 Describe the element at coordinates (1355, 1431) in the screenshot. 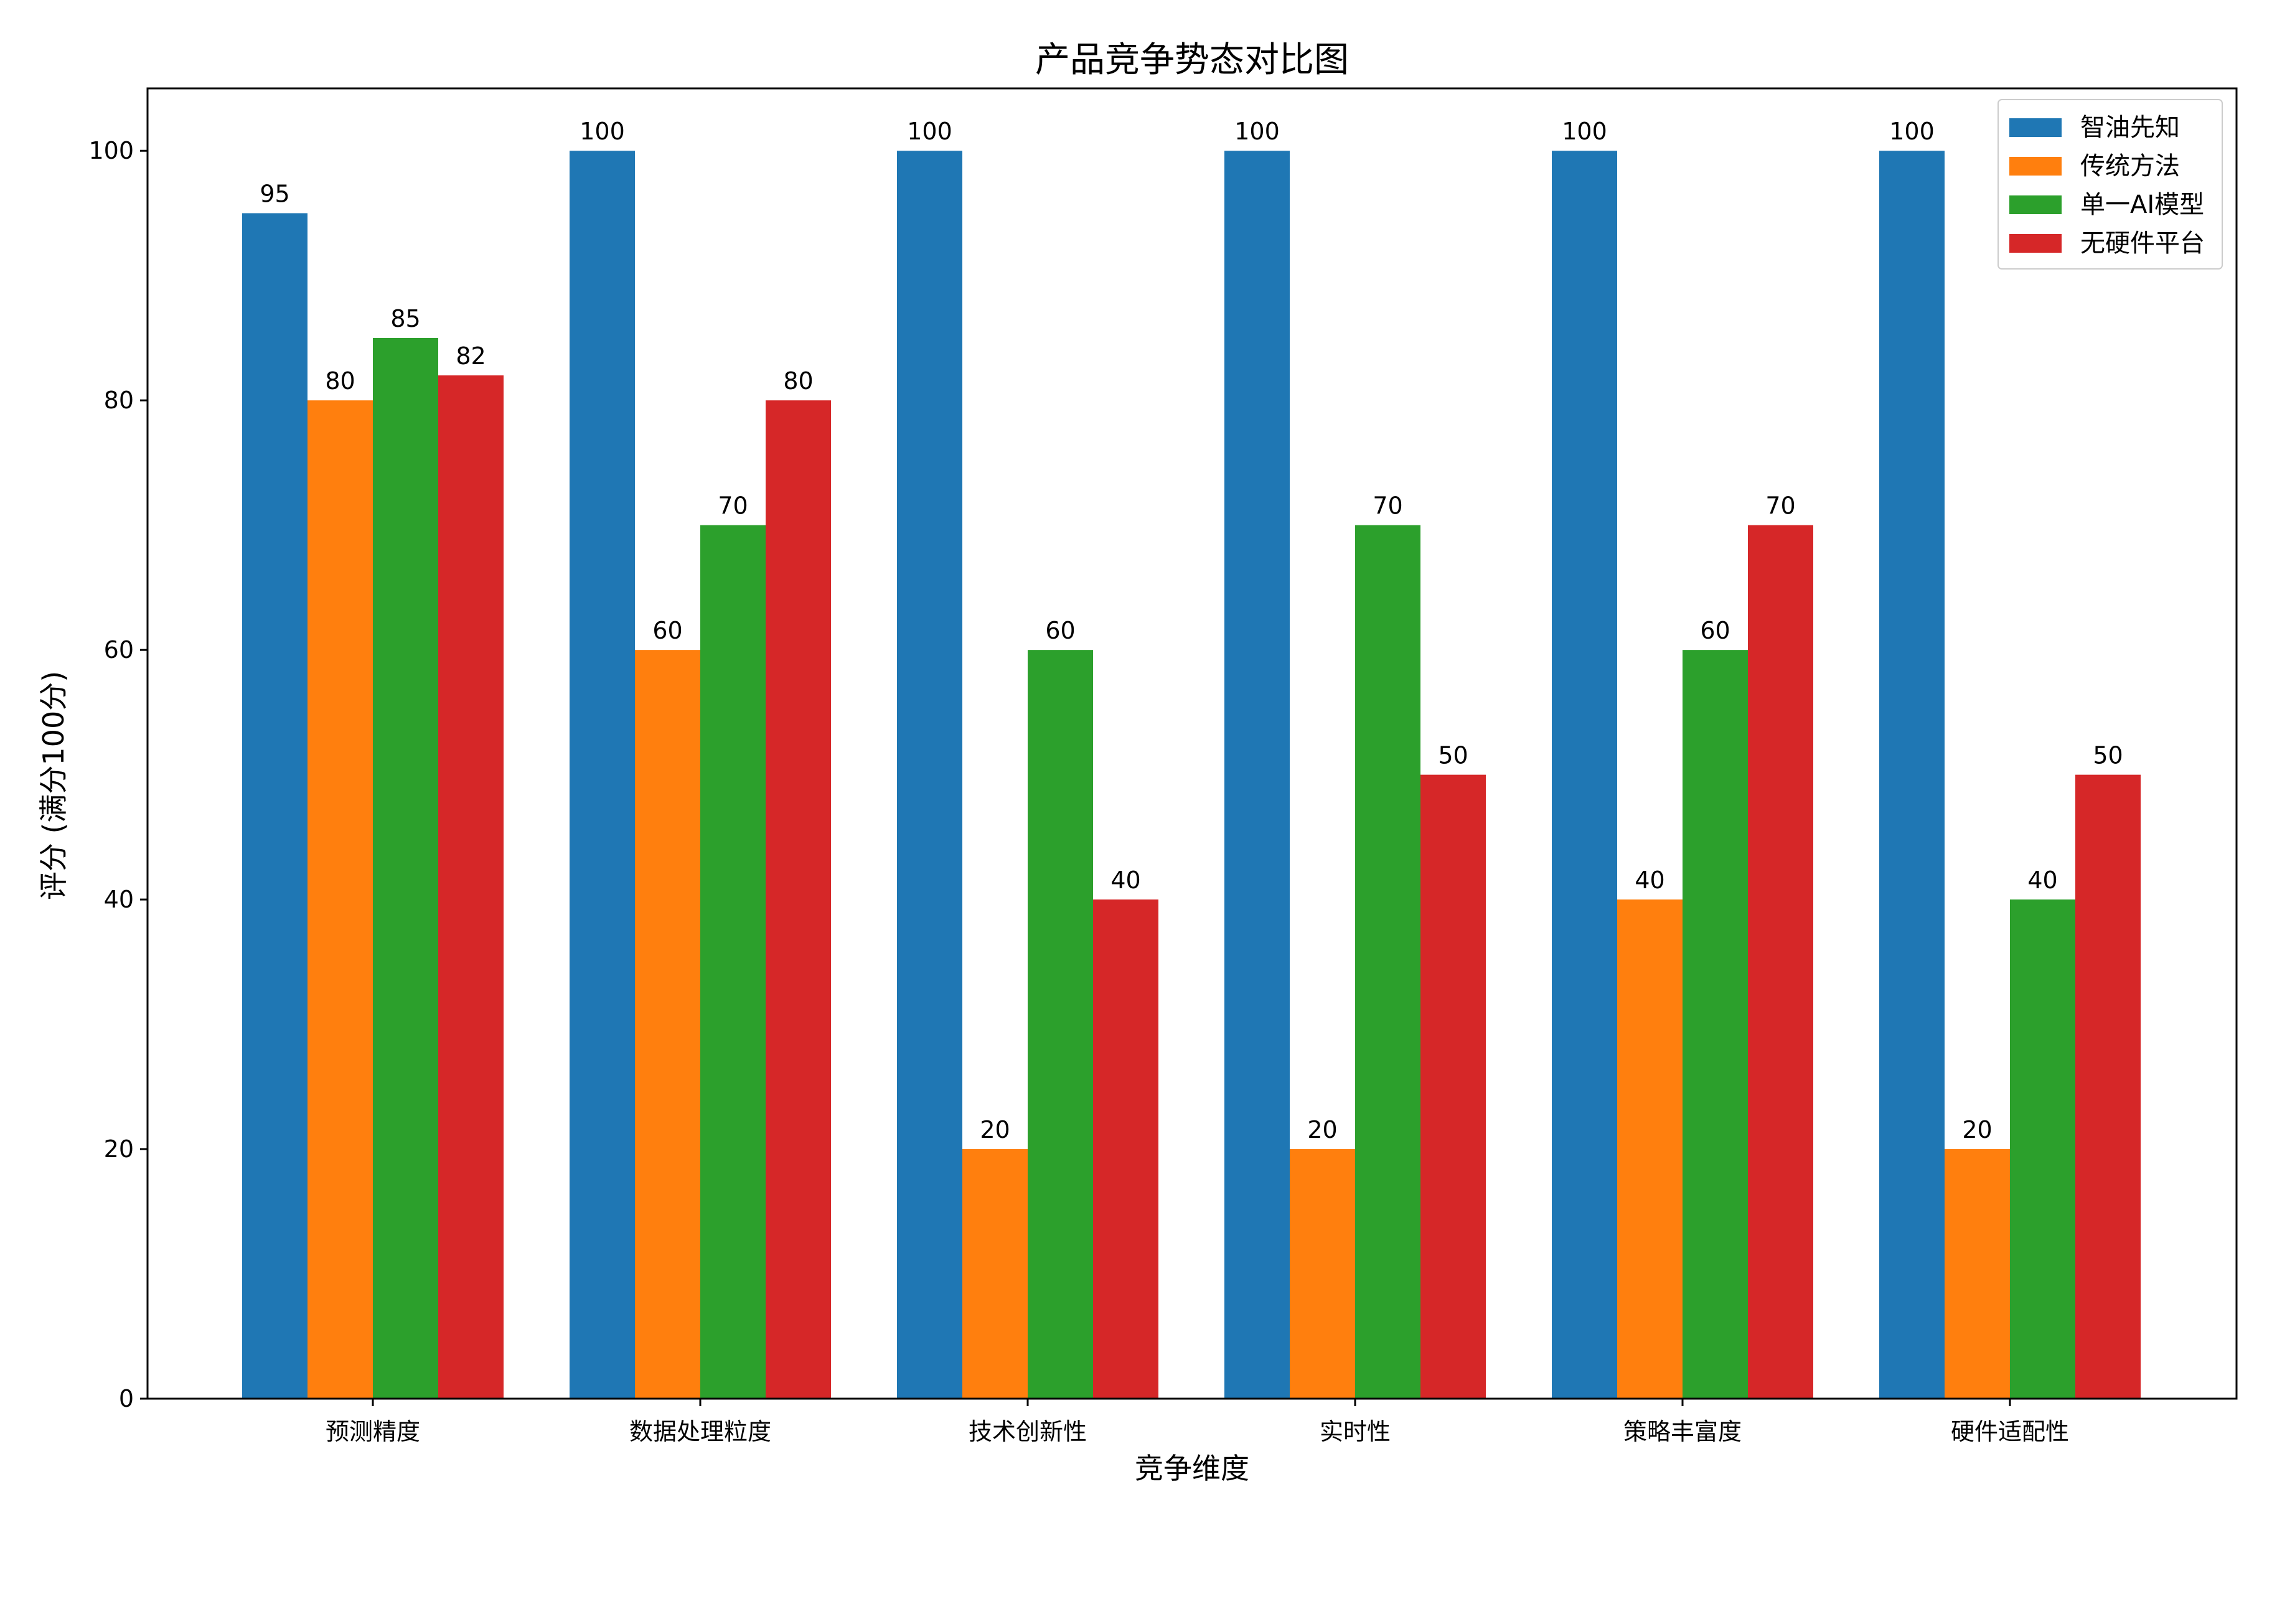

I see `x-tick-label: 实时性` at that location.